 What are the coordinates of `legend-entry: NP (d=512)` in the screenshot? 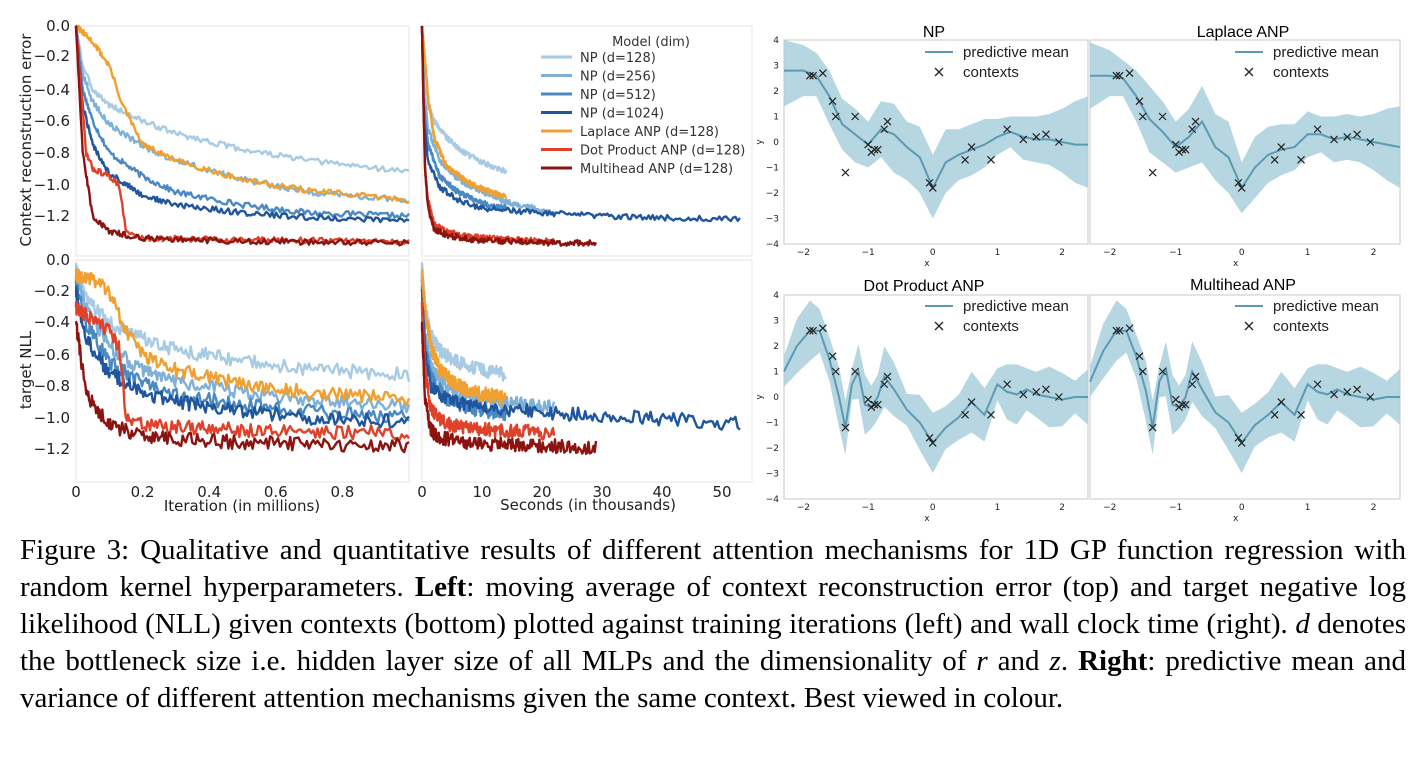 It's located at (618, 95).